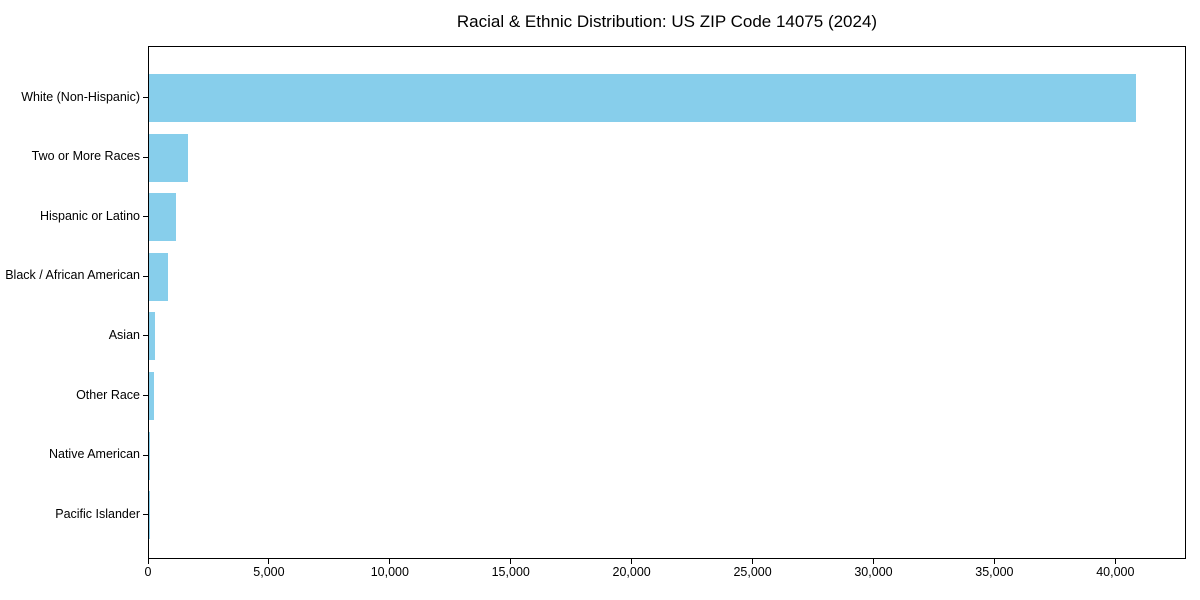 This screenshot has width=1200, height=600. What do you see at coordinates (752, 572) in the screenshot?
I see `x-tick-label: 25,000` at bounding box center [752, 572].